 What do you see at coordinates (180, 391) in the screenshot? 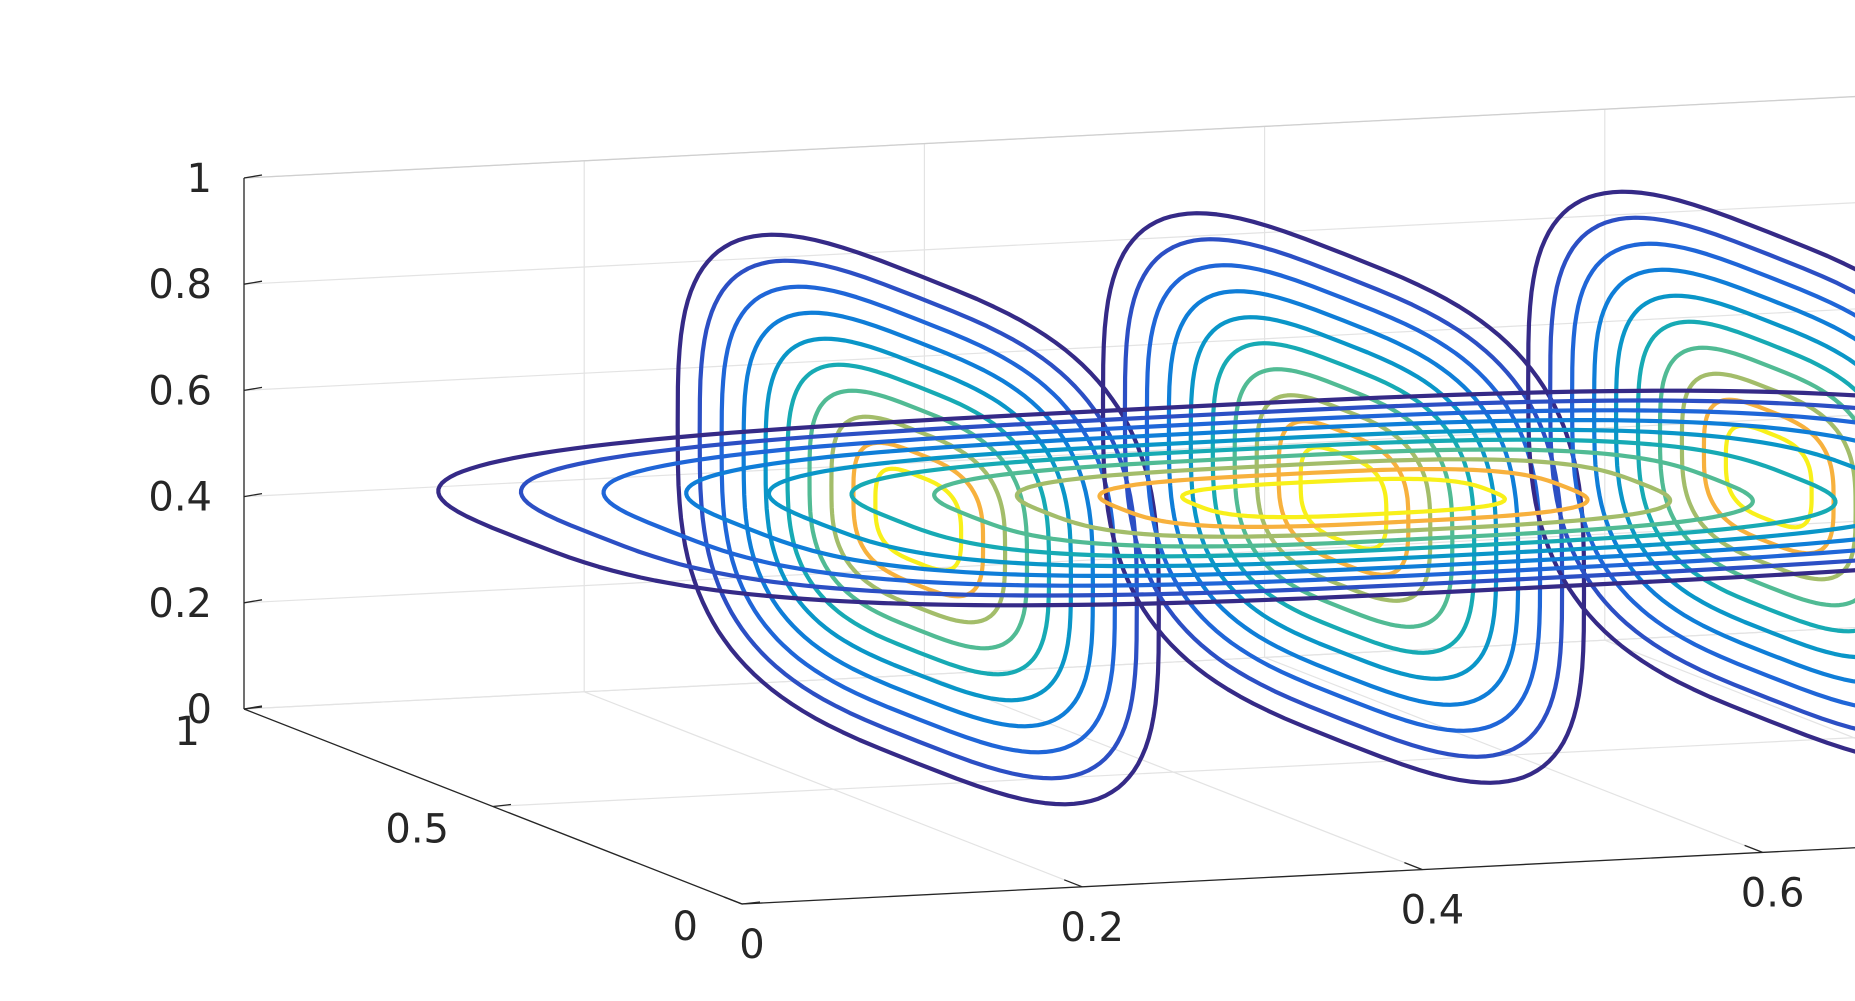
I see `z-tick-label: 0.6` at bounding box center [180, 391].